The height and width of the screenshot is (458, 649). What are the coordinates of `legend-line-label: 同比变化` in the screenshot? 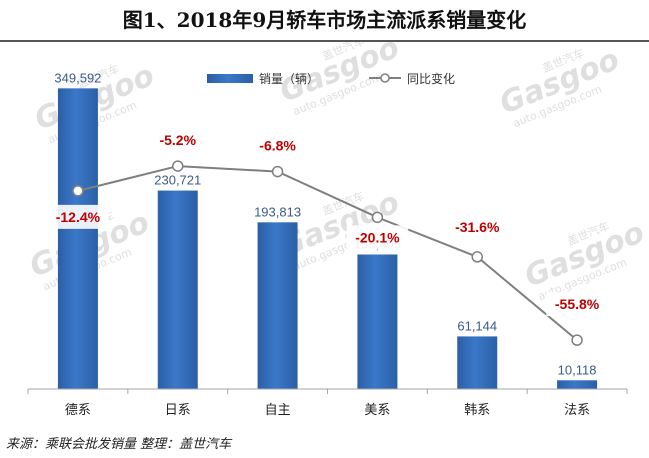 It's located at (431, 78).